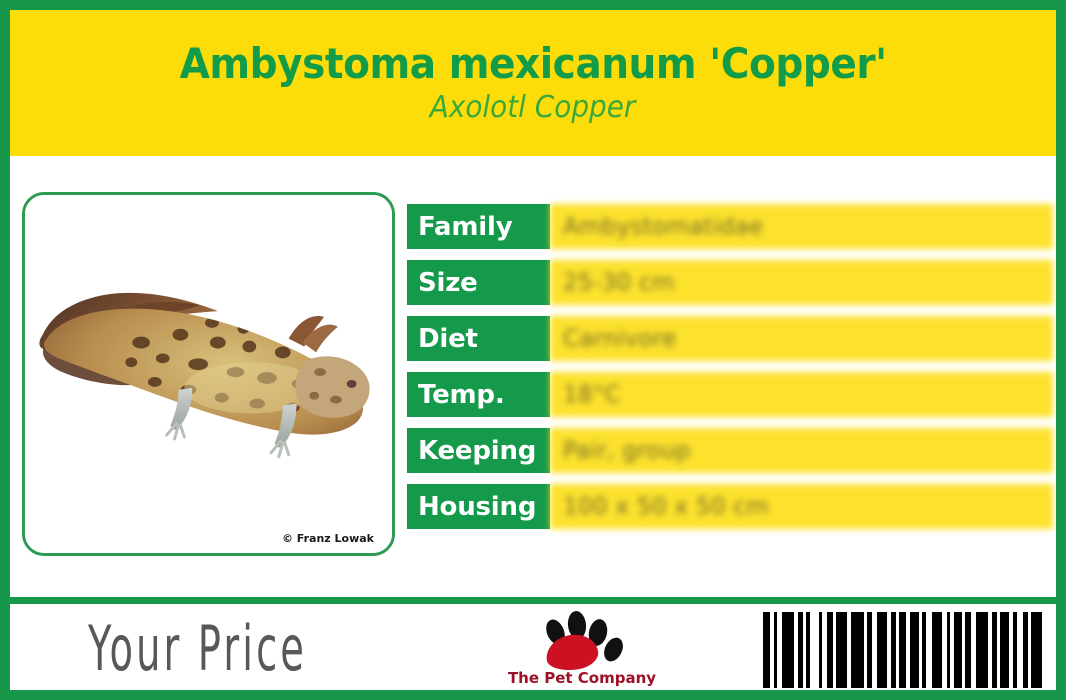 The height and width of the screenshot is (700, 1066). I want to click on table-row: Housing 100 x 50 x 50 cm, so click(730, 506).